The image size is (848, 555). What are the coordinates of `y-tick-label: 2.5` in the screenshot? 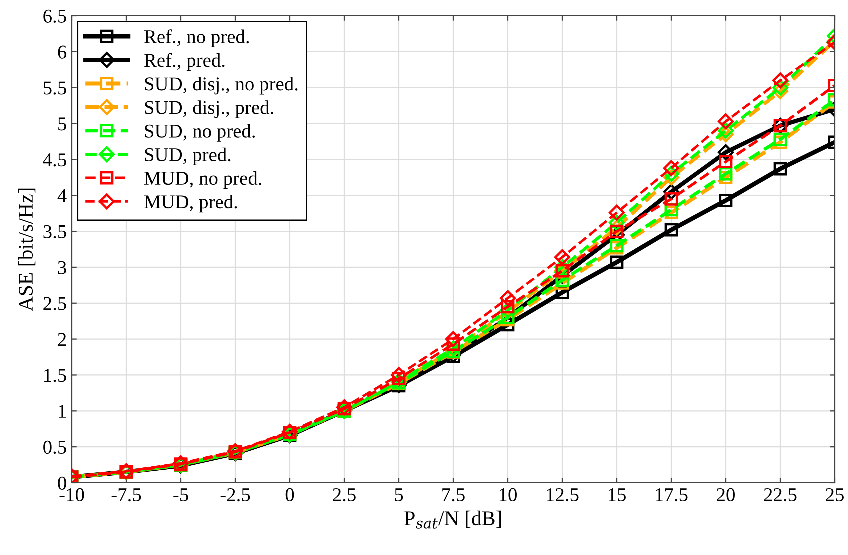 It's located at (55, 303).